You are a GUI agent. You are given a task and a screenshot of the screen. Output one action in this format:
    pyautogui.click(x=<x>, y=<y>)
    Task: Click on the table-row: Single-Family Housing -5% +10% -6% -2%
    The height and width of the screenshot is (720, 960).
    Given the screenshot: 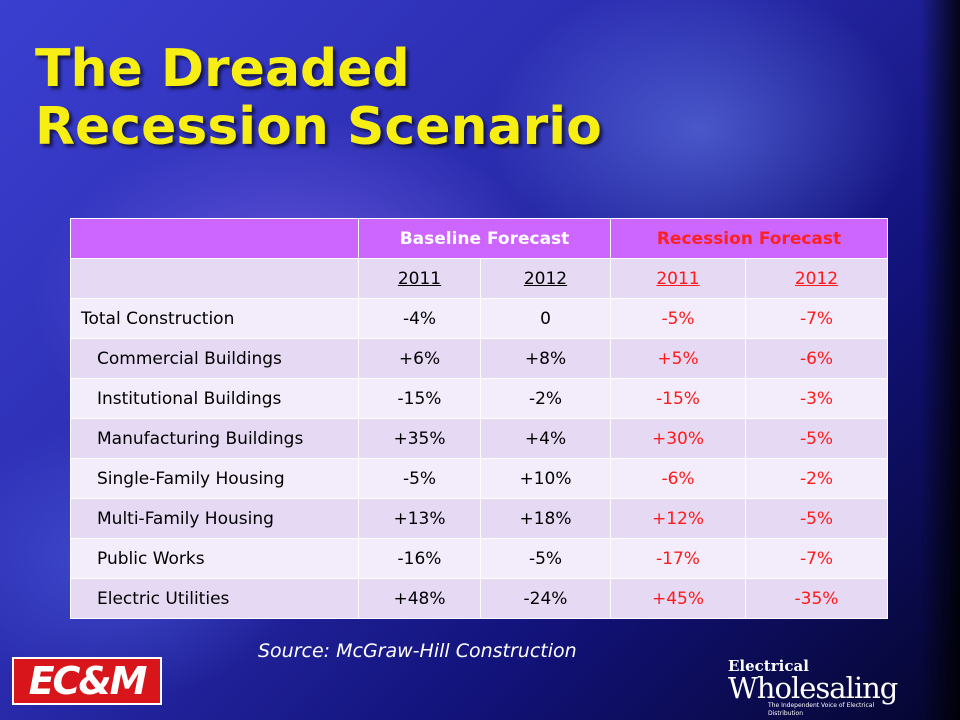 What is the action you would take?
    pyautogui.click(x=479, y=478)
    